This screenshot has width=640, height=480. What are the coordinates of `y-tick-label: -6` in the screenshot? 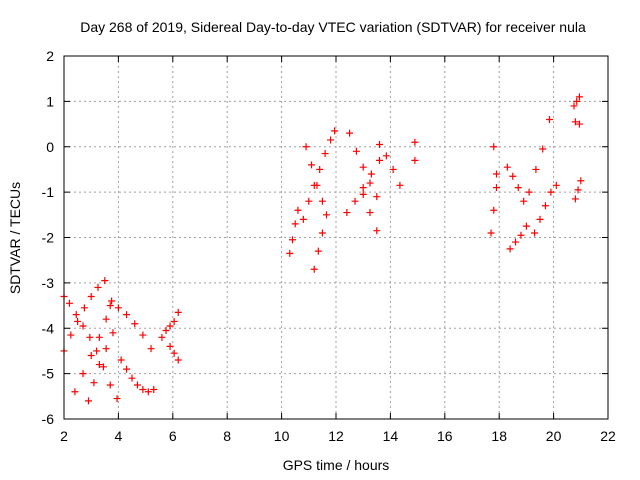 It's located at (48, 419).